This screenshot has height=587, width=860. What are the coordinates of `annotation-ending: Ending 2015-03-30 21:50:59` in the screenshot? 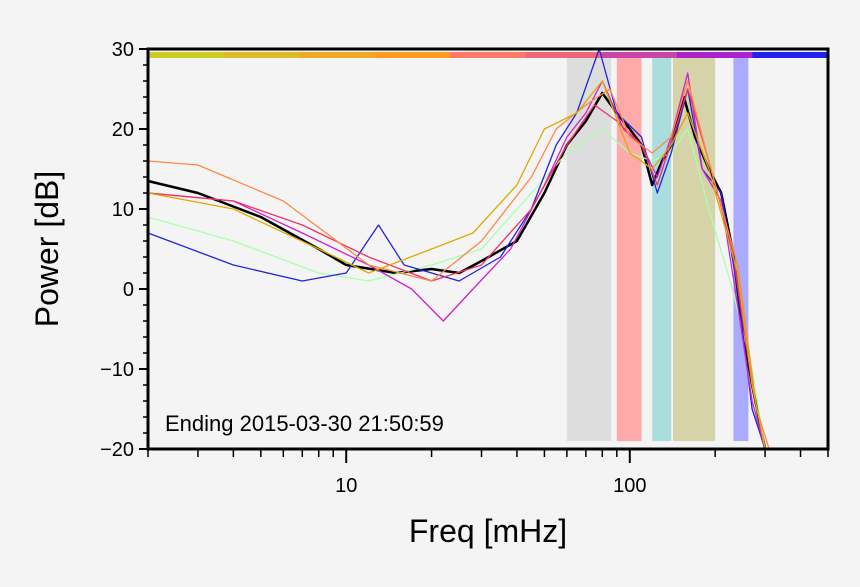 It's located at (304, 423).